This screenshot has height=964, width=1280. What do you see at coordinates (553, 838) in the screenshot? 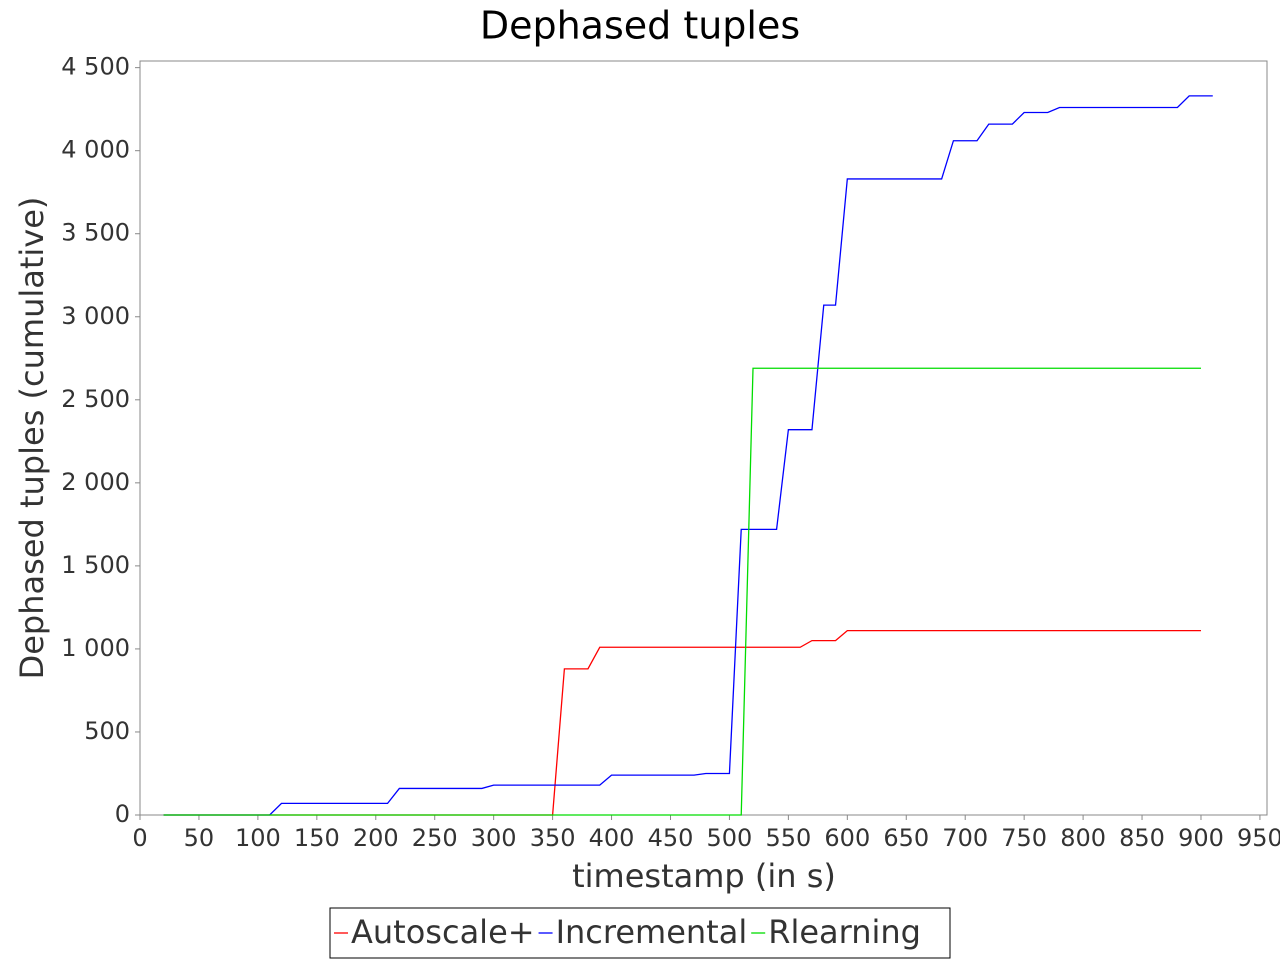
I see `x-tick-label: 350` at bounding box center [553, 838].